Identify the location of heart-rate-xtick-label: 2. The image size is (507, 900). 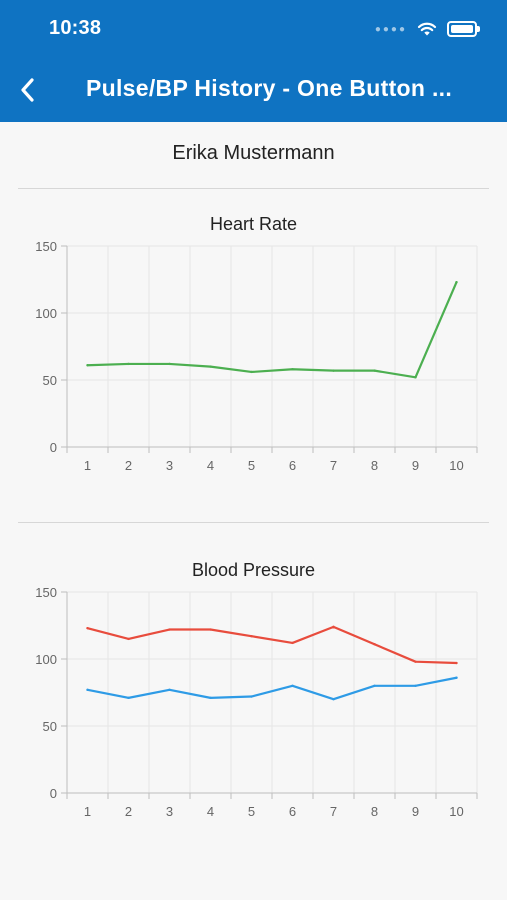
(128, 465).